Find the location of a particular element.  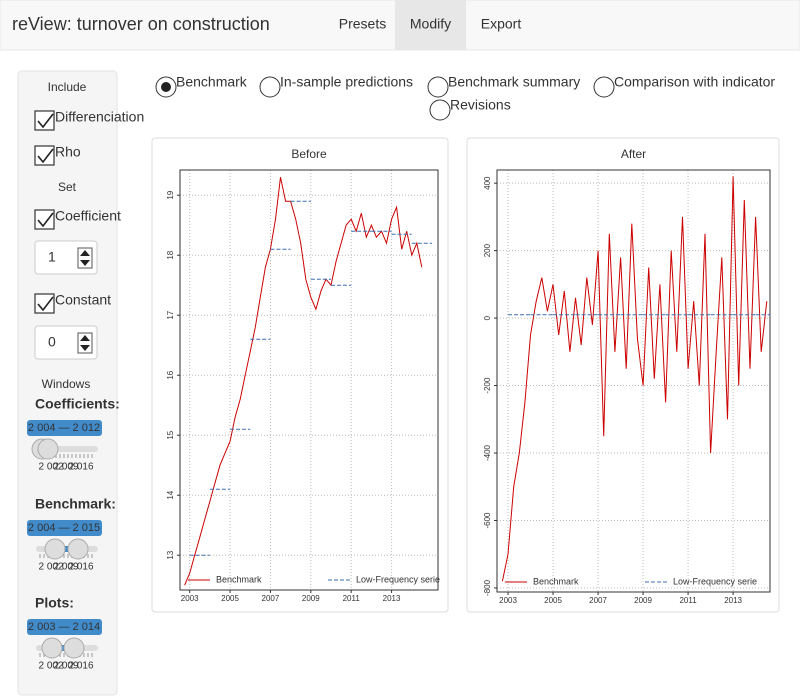

input-value: 1 is located at coordinates (52, 257).